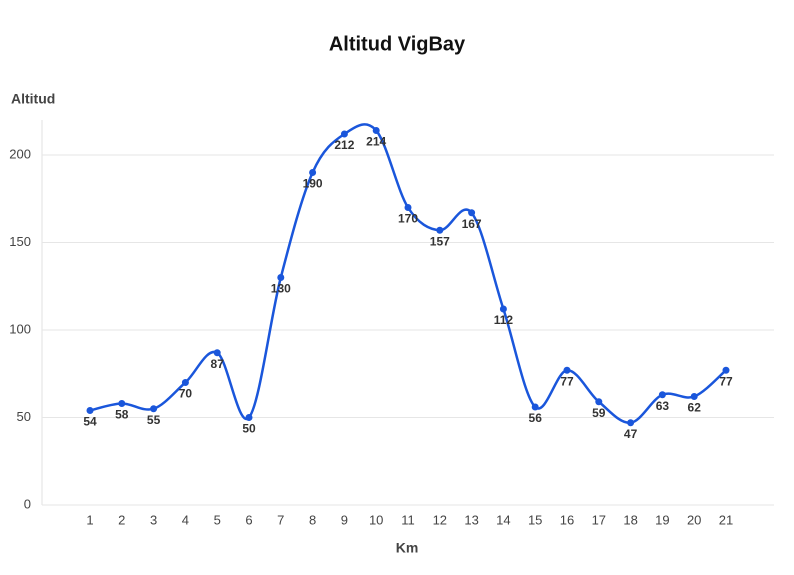 This screenshot has width=794, height=575. Describe the element at coordinates (408, 519) in the screenshot. I see `x-tick-label: 11` at that location.